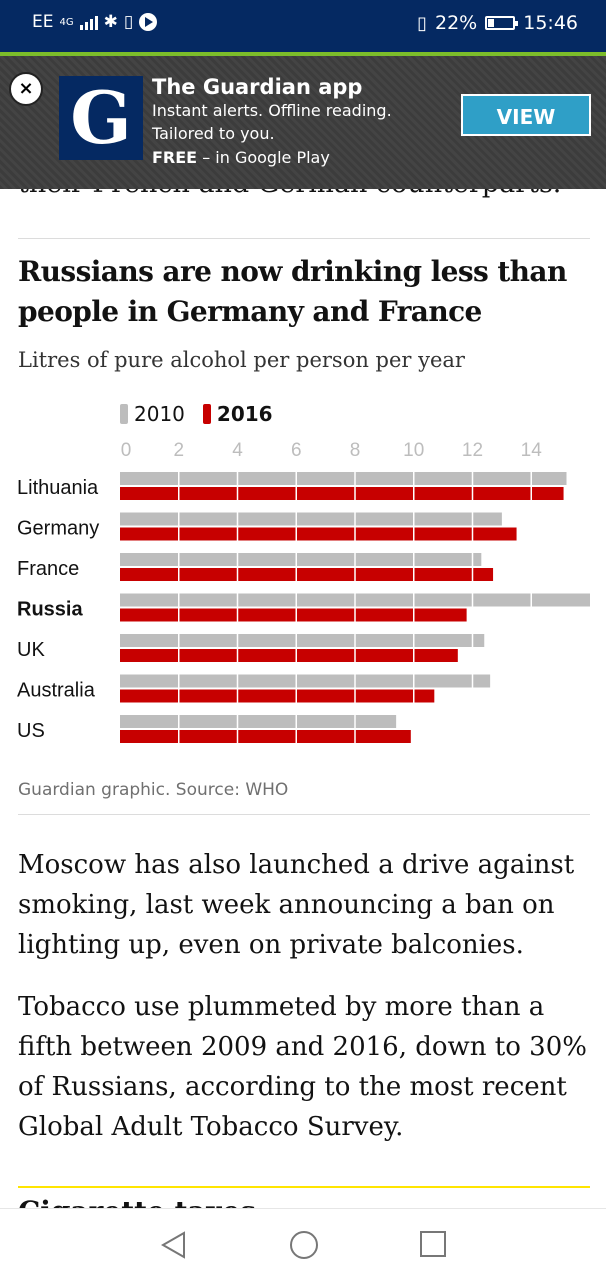  Describe the element at coordinates (304, 1187) in the screenshot. I see `section-rule` at that location.